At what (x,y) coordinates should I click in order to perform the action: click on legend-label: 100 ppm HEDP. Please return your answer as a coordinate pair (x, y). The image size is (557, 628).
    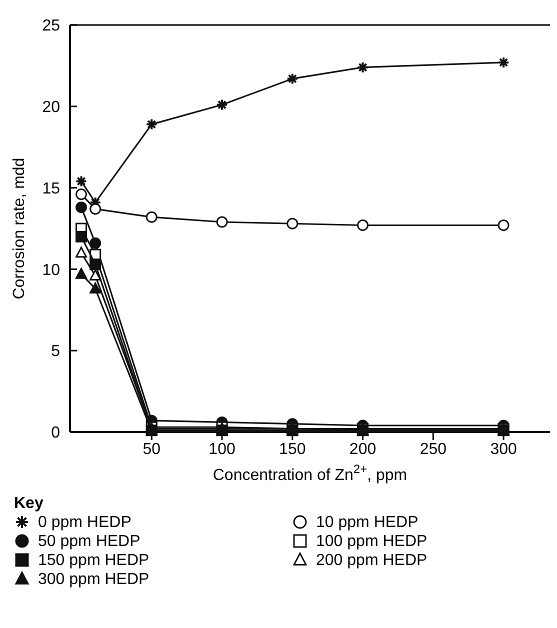
    Looking at the image, I should click on (372, 541).